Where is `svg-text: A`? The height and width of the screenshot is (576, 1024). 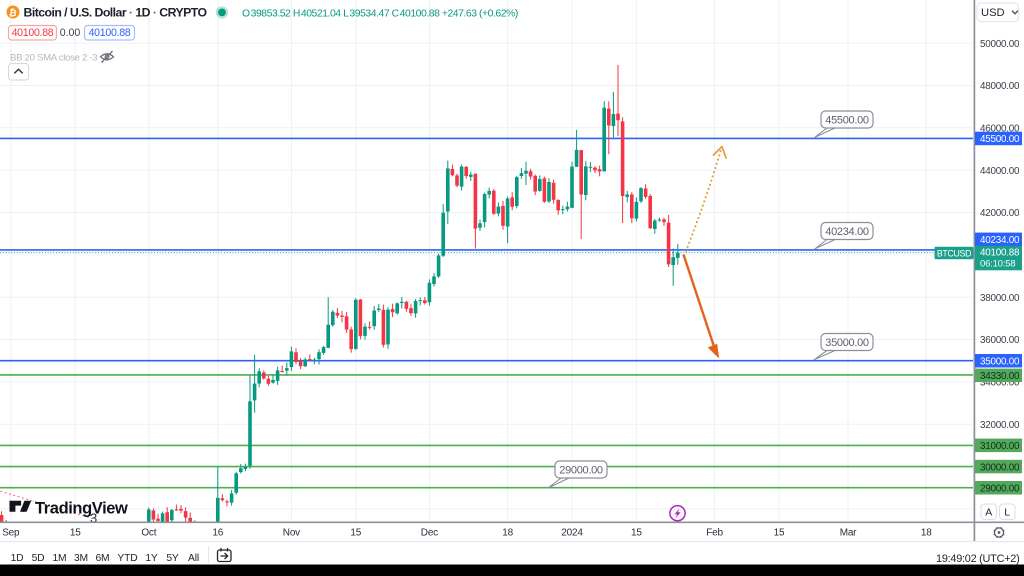 svg-text: A is located at coordinates (988, 513).